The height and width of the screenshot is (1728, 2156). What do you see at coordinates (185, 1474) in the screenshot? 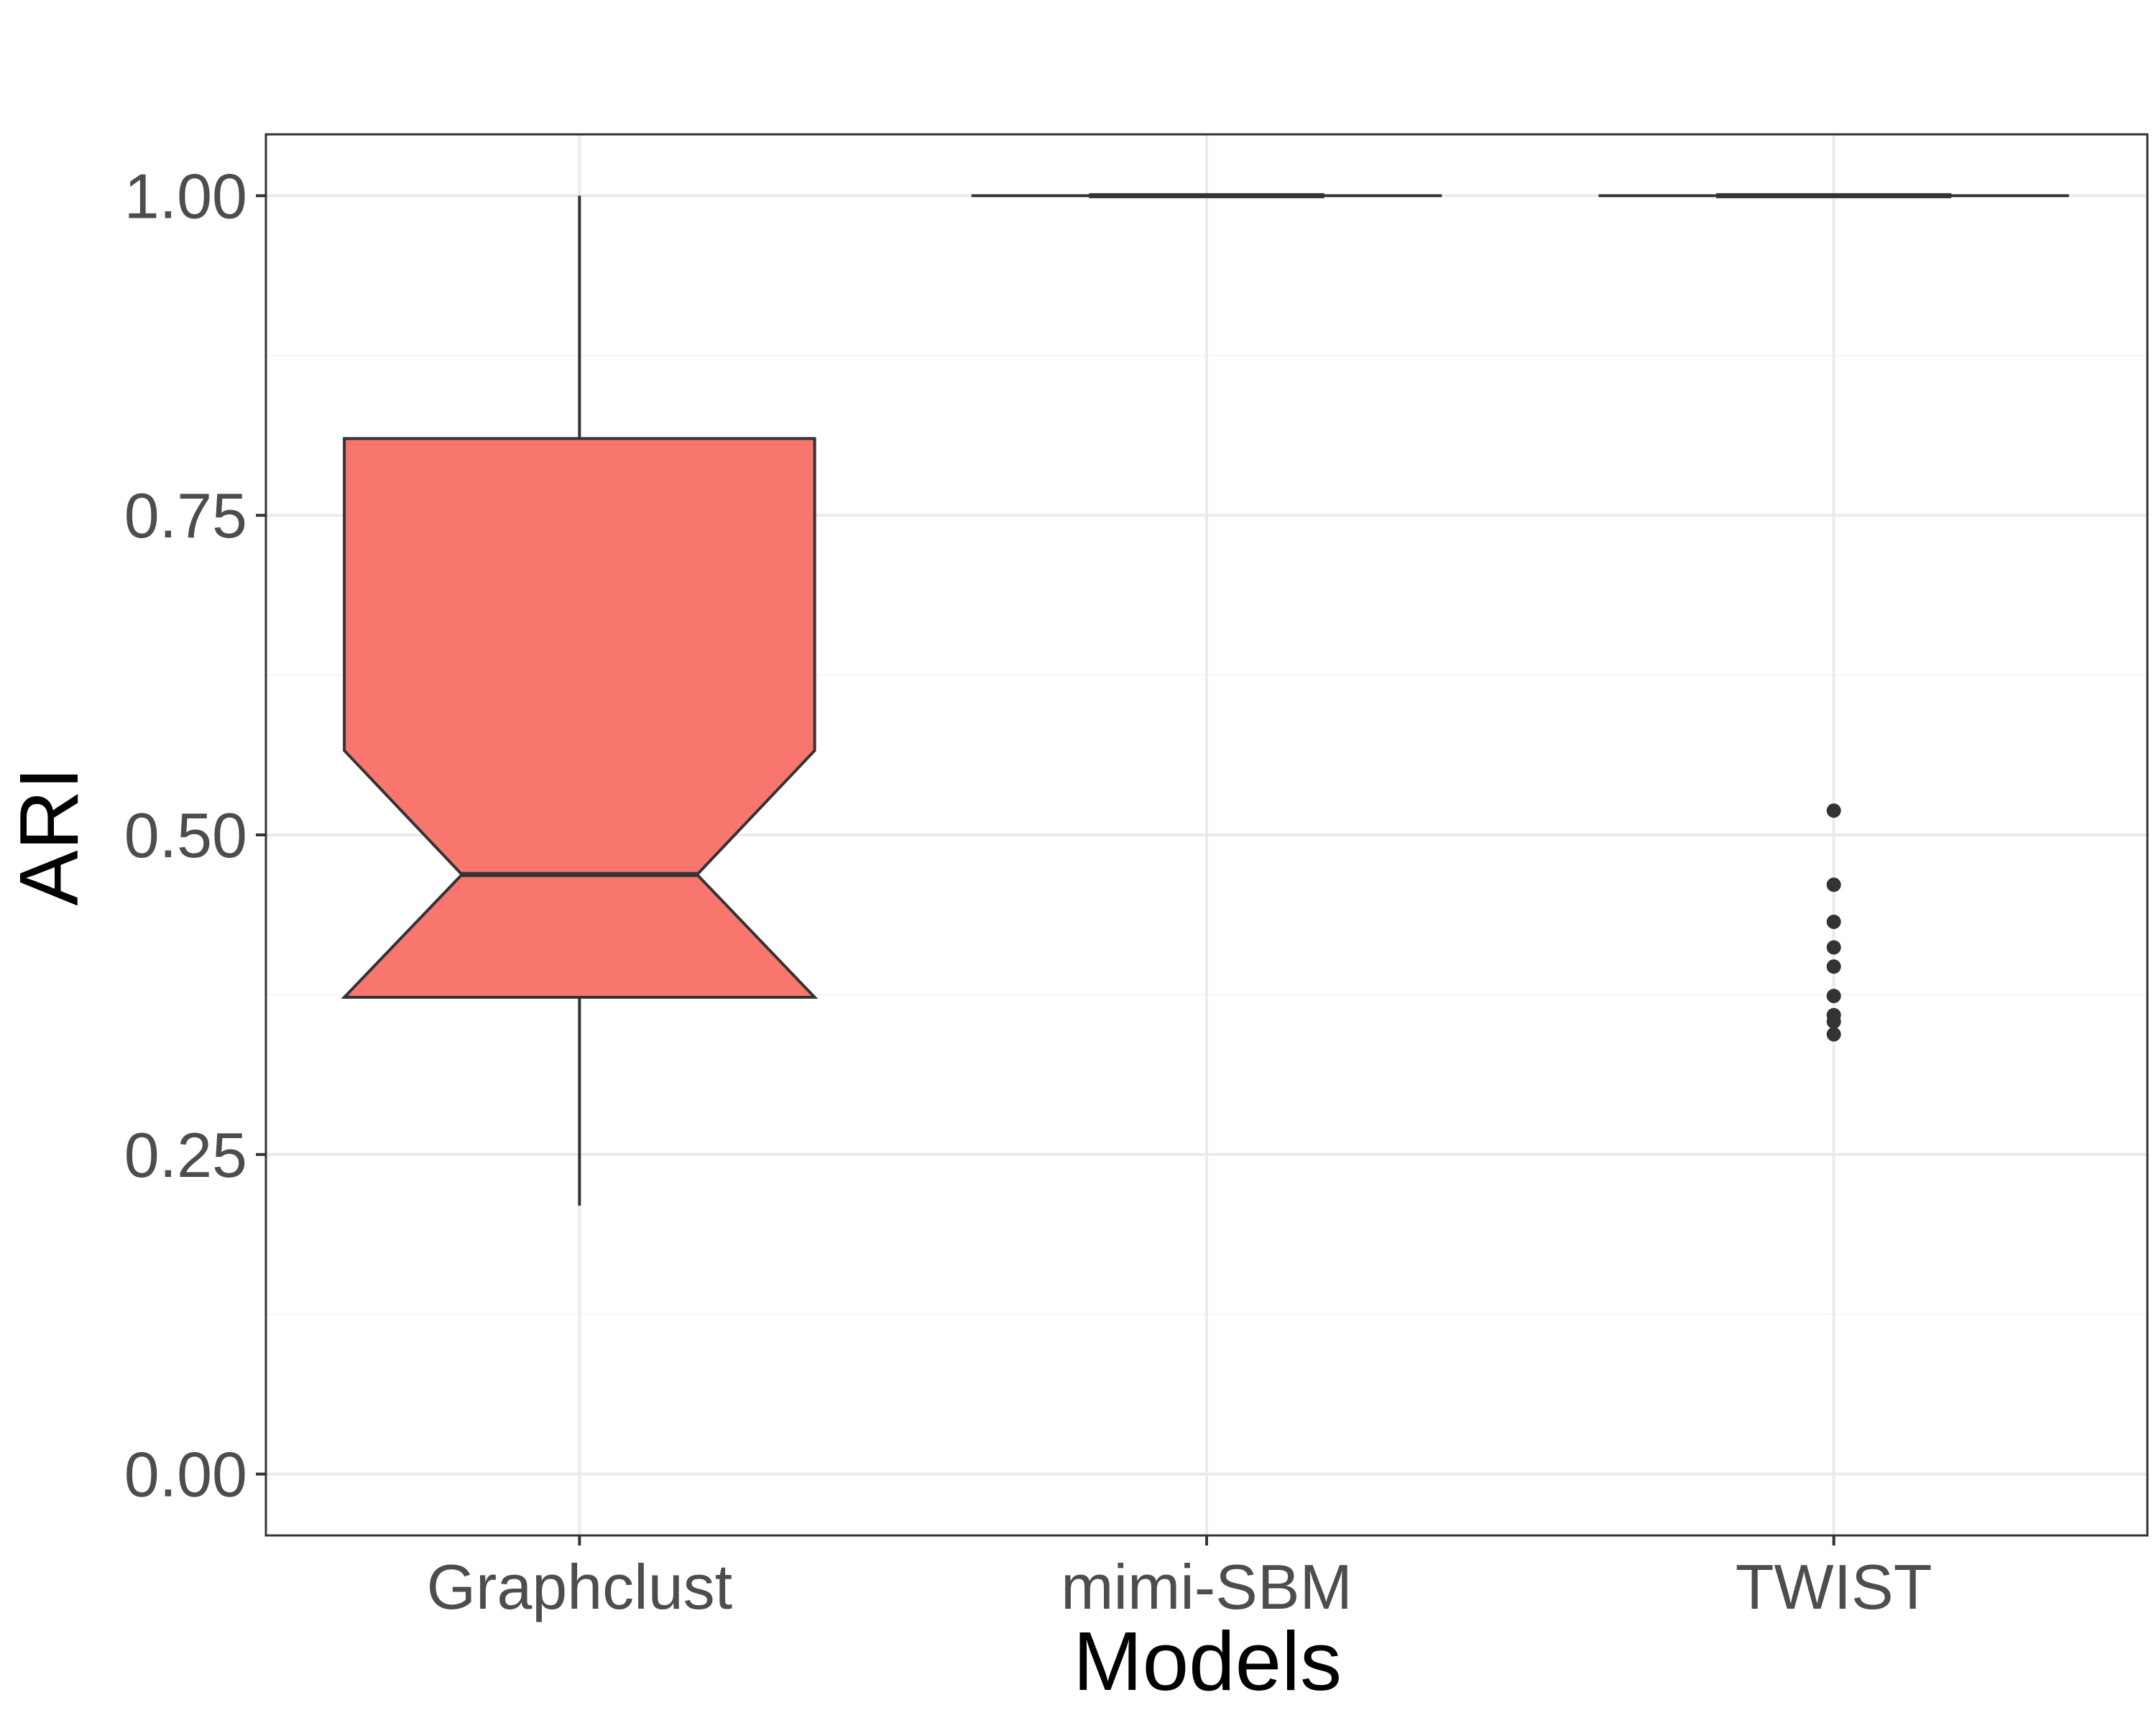
I see `y-tick-label: 0.00` at bounding box center [185, 1474].